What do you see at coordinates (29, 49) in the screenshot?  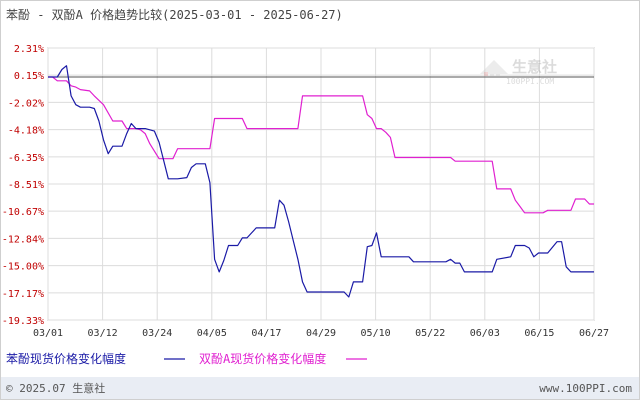 I see `y-tick-label: 2.31%` at bounding box center [29, 49].